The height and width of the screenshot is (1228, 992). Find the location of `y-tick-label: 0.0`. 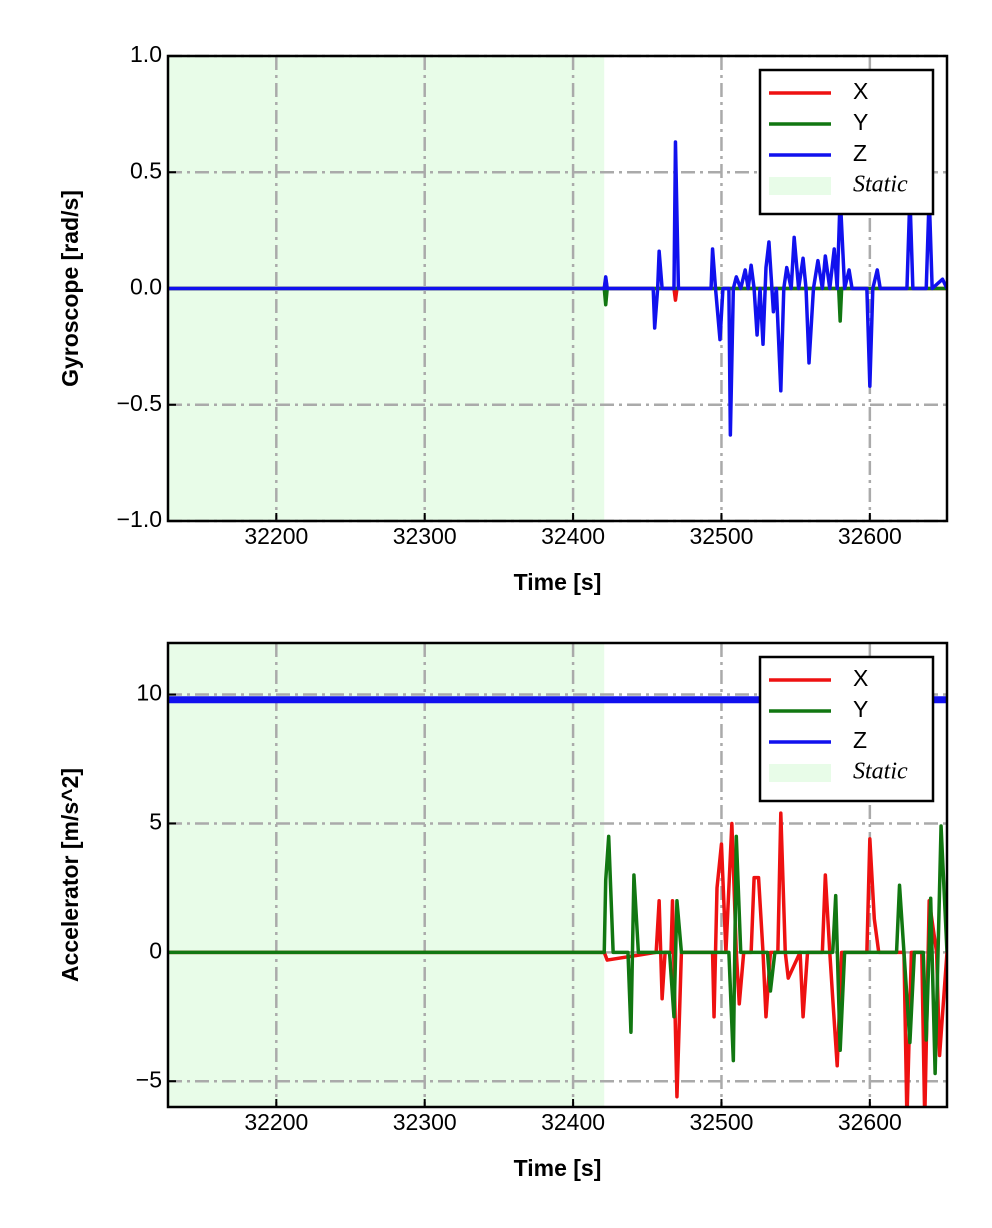

y-tick-label: 0.0 is located at coordinates (146, 287).